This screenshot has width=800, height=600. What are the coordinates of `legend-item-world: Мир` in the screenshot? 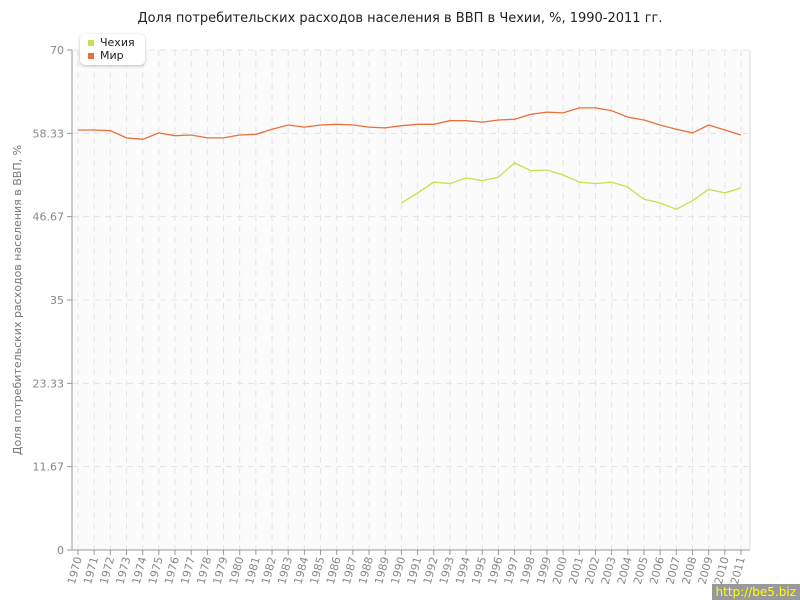 It's located at (111, 55).